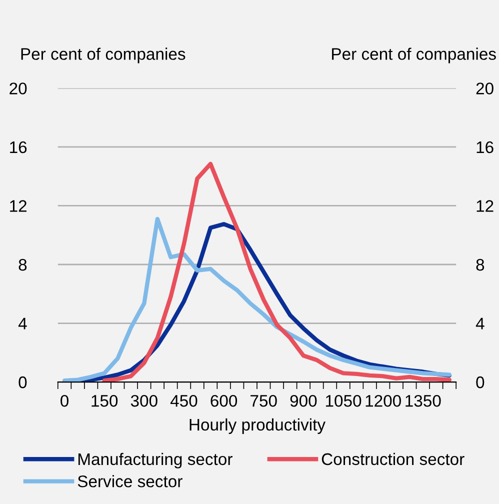  I want to click on x-tick-label: 0, so click(64, 400).